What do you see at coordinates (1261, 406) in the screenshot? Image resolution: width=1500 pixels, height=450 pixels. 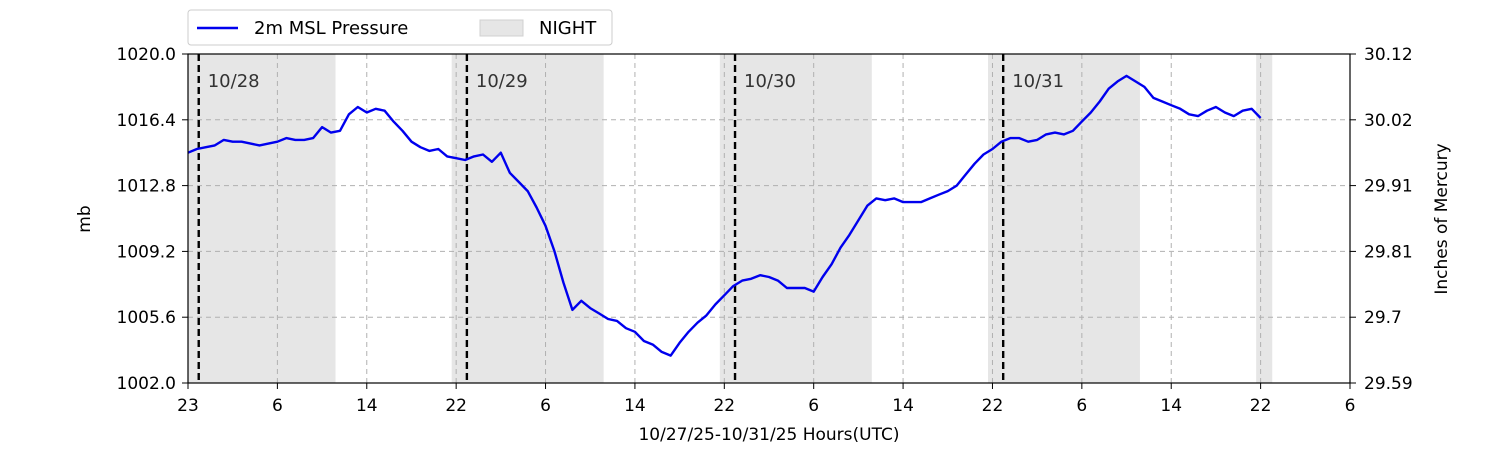 I see `x-tick-label-12: 22` at bounding box center [1261, 406].